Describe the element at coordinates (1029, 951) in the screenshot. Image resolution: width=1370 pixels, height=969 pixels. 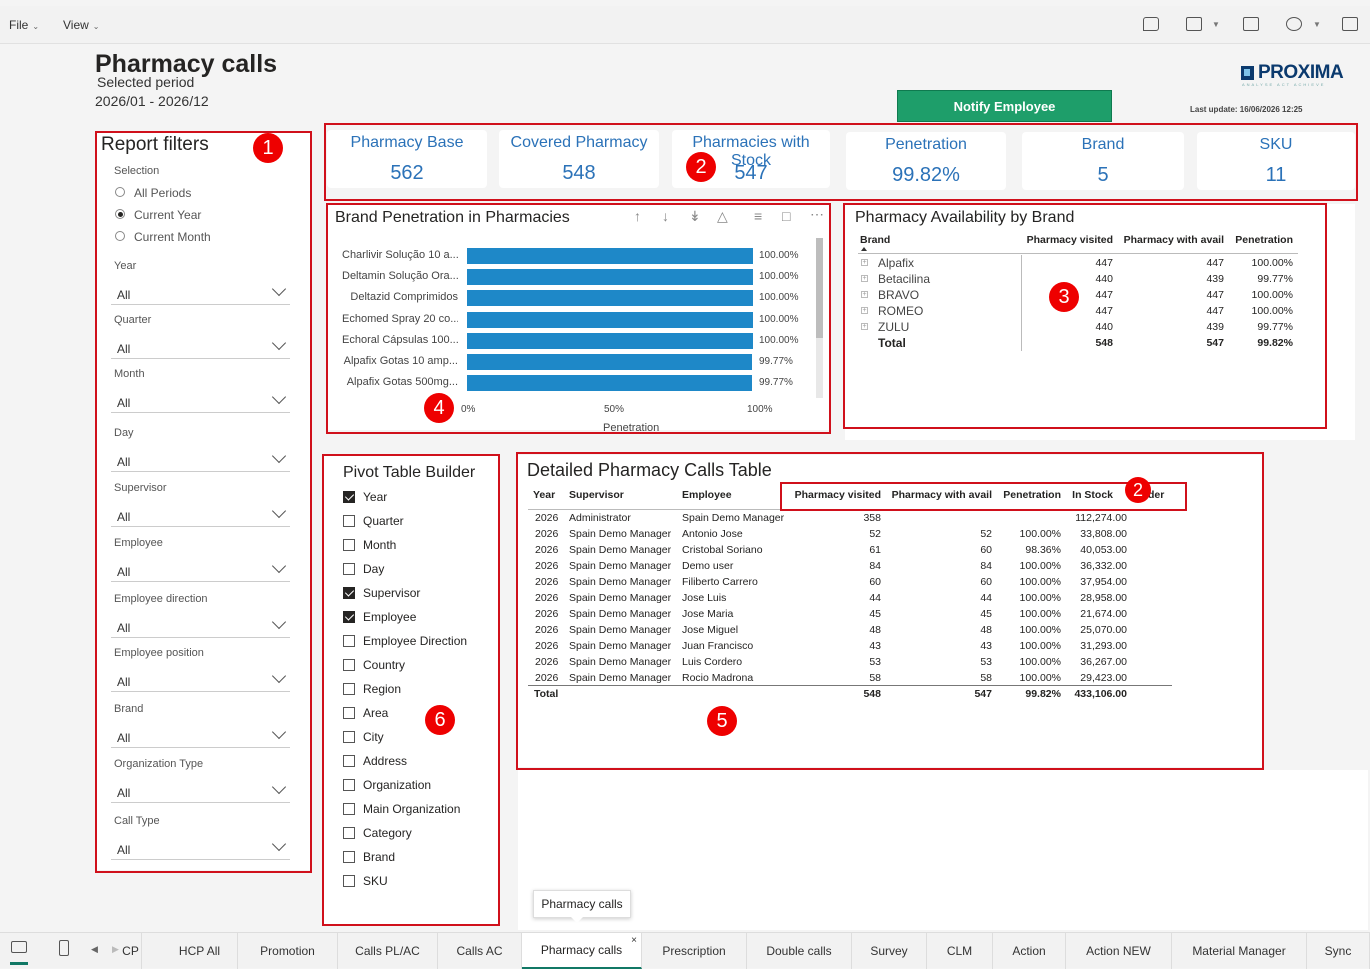
I see `tab-action: Action` at that location.